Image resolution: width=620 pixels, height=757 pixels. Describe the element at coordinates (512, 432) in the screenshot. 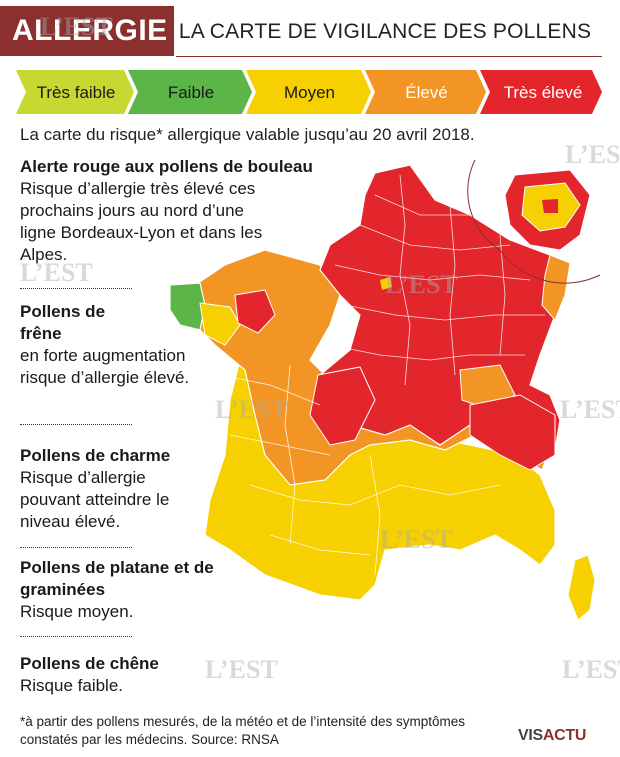

I see `region-alps-very-high` at that location.